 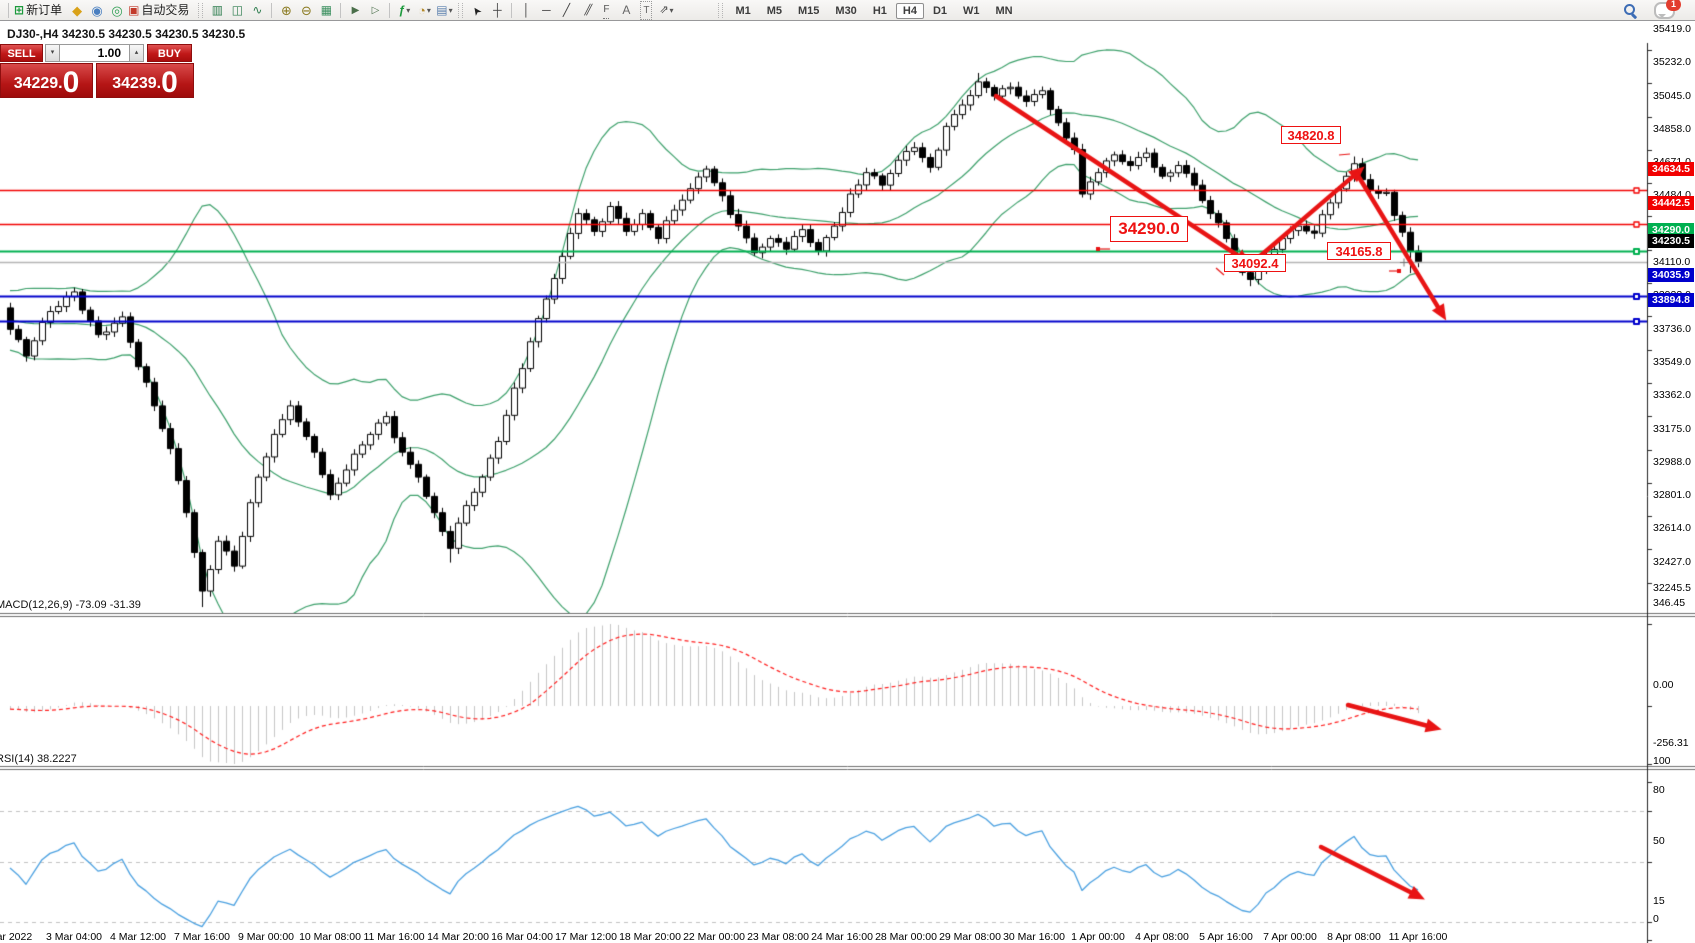 I want to click on tile-windows-button: ▦, so click(x=326, y=10).